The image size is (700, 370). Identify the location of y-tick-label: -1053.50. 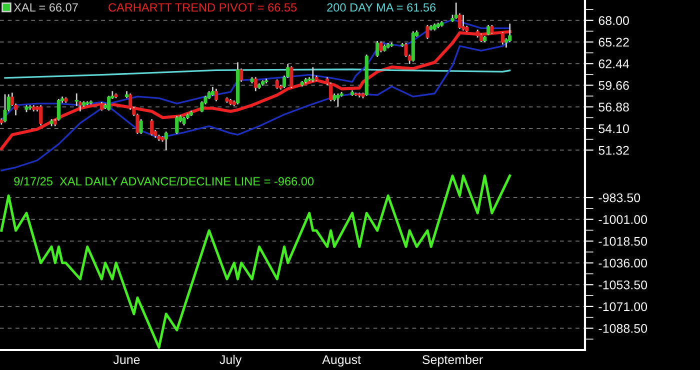
(623, 285).